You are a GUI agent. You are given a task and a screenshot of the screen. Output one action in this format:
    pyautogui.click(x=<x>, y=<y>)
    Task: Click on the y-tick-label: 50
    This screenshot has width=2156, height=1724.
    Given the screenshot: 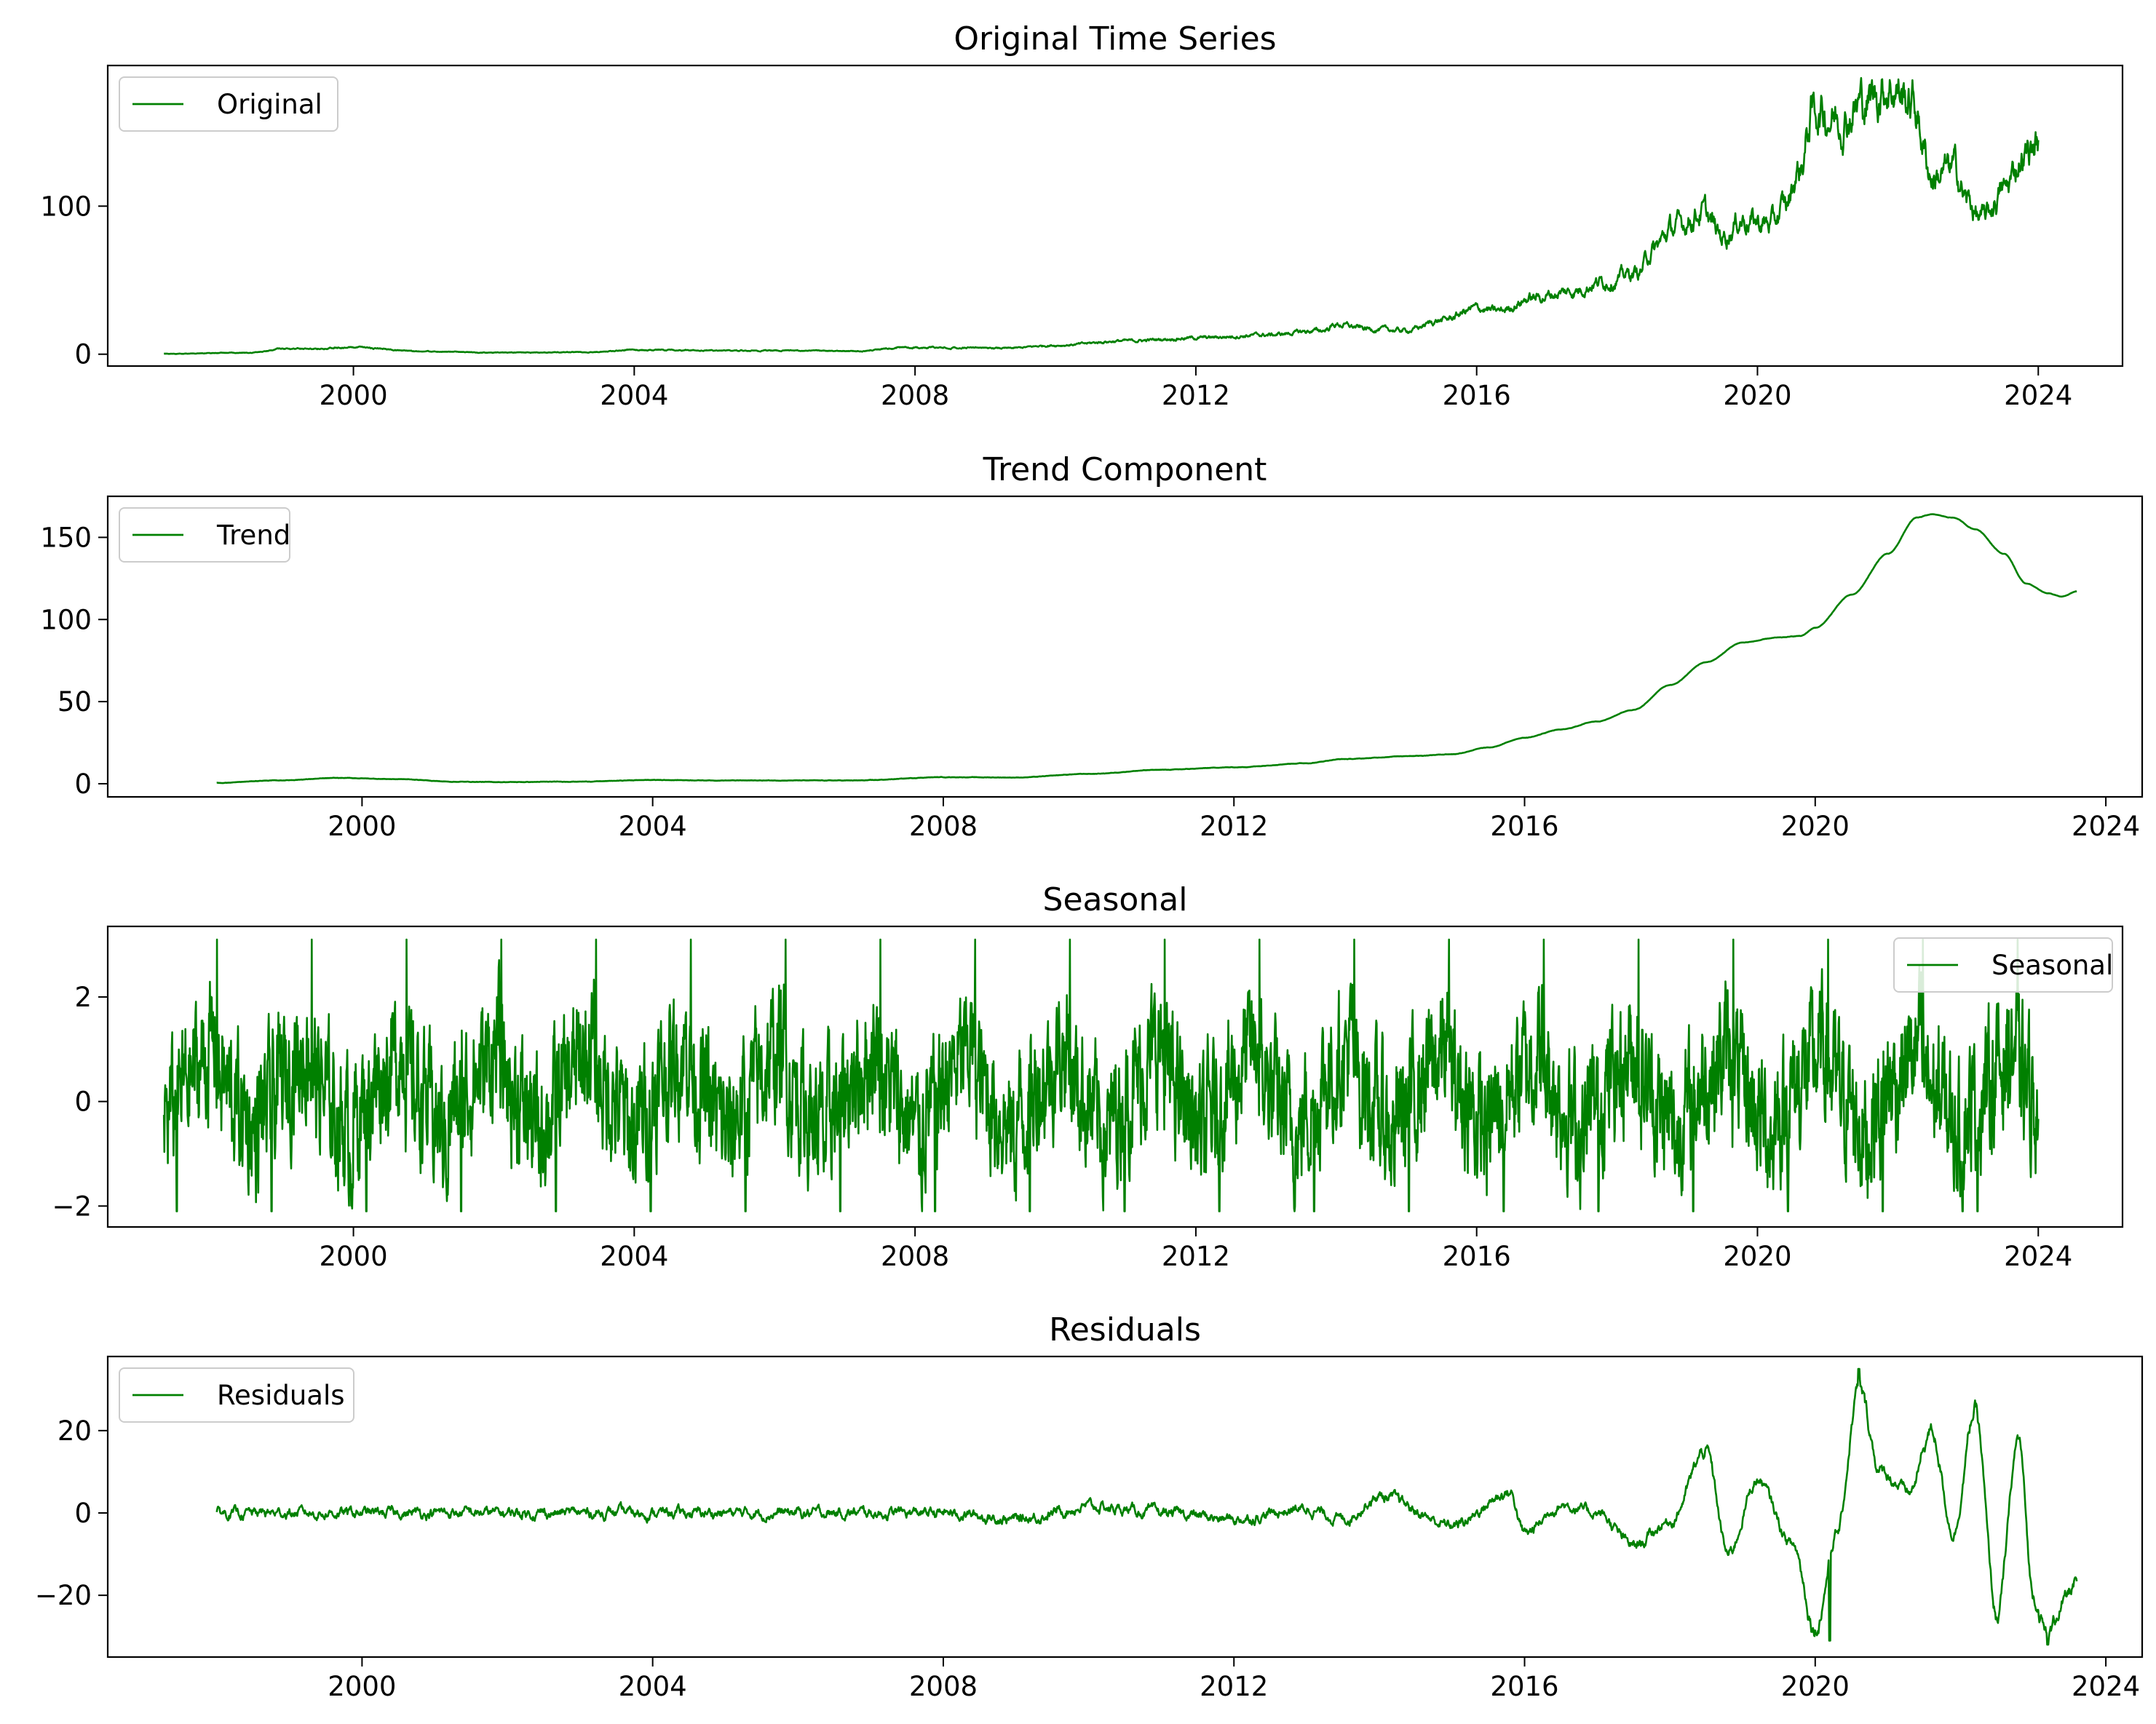 What is the action you would take?
    pyautogui.click(x=75, y=702)
    